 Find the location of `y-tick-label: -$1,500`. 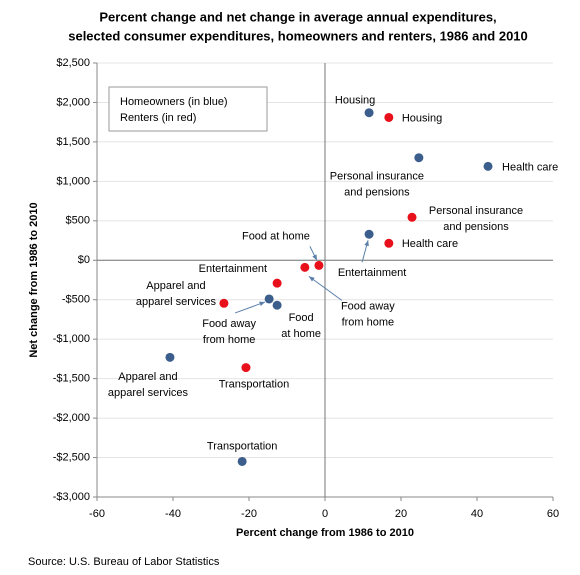

y-tick-label: -$1,500 is located at coordinates (71, 379).